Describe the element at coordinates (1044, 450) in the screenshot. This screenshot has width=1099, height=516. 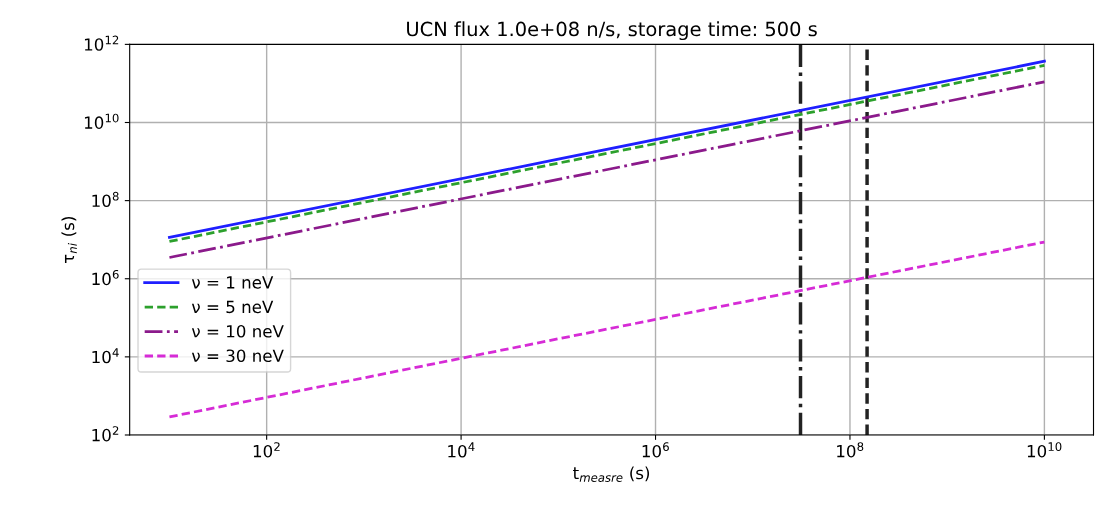
I see `x-tick-label: 10$^{10}$` at that location.